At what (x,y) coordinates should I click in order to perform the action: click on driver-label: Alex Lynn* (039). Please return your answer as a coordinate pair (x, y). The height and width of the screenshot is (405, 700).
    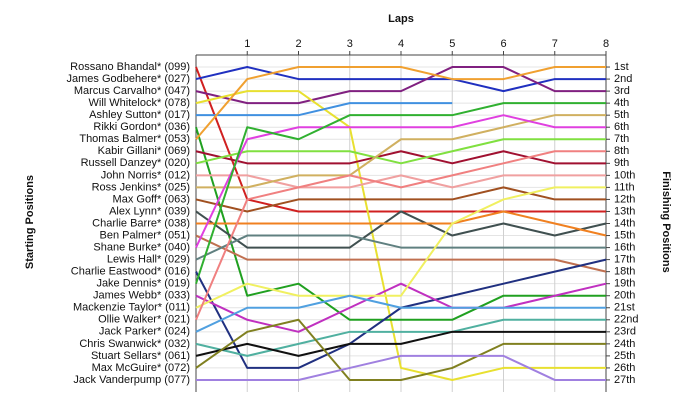
    Looking at the image, I should click on (149, 211).